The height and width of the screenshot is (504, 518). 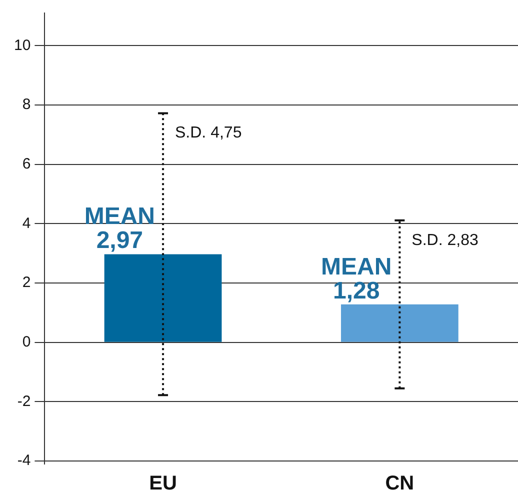 I want to click on y-tick-label: -2, so click(x=24, y=401).